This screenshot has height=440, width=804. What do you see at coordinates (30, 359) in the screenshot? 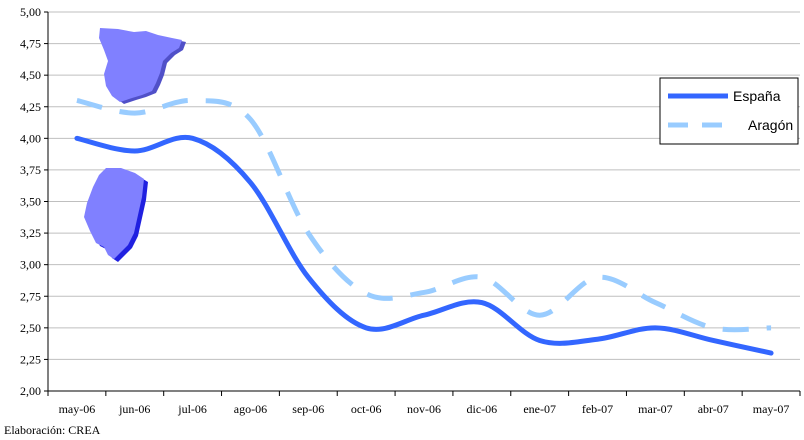
I see `y-tick-label: 2,25` at bounding box center [30, 359].